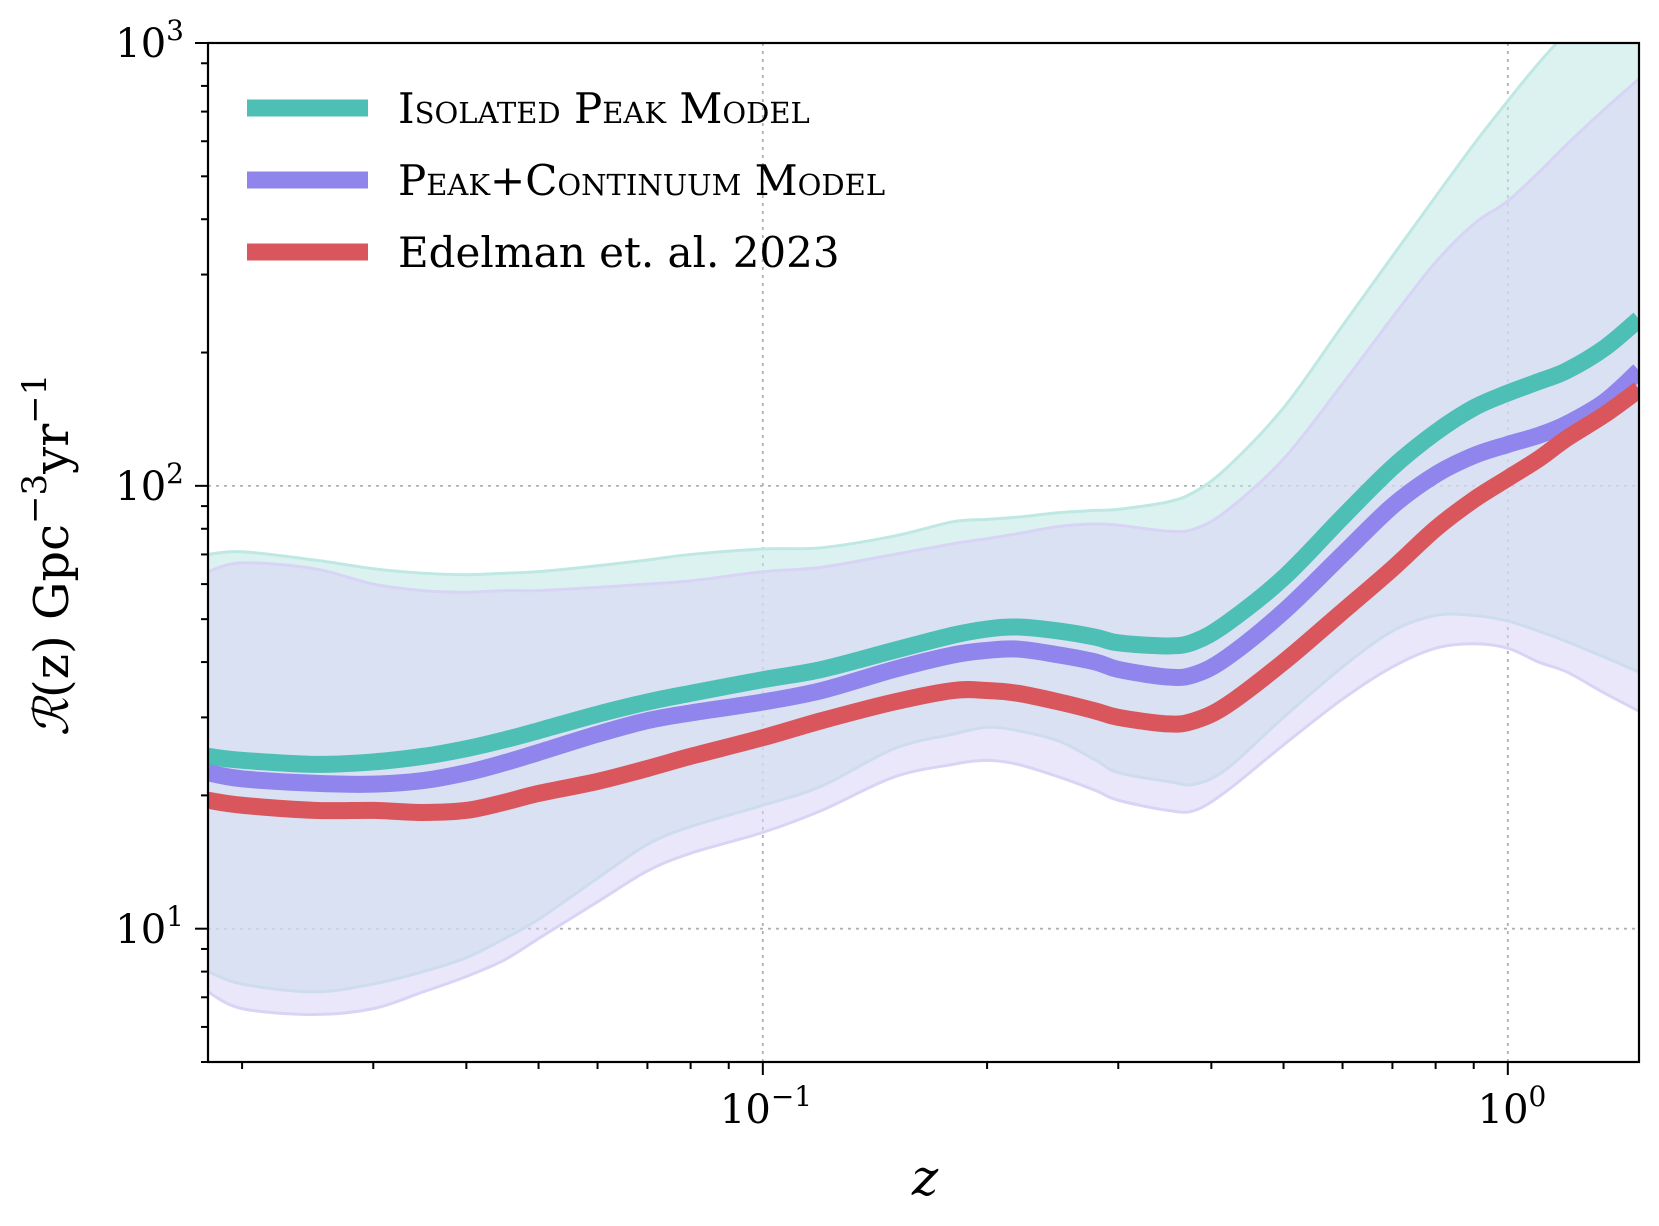 The image size is (1659, 1226). I want to click on legend-label-isolated-peak: Isolated Peak Model, so click(604, 108).